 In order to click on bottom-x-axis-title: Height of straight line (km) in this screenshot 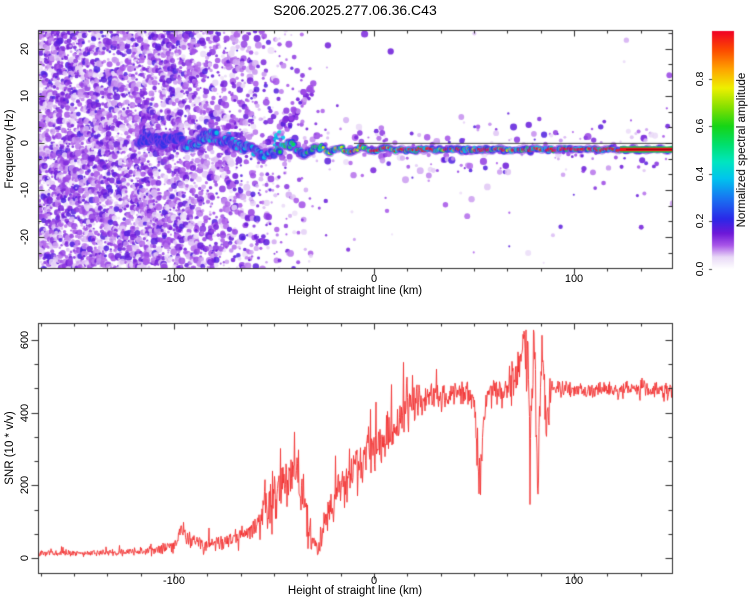, I will do `click(355, 591)`.